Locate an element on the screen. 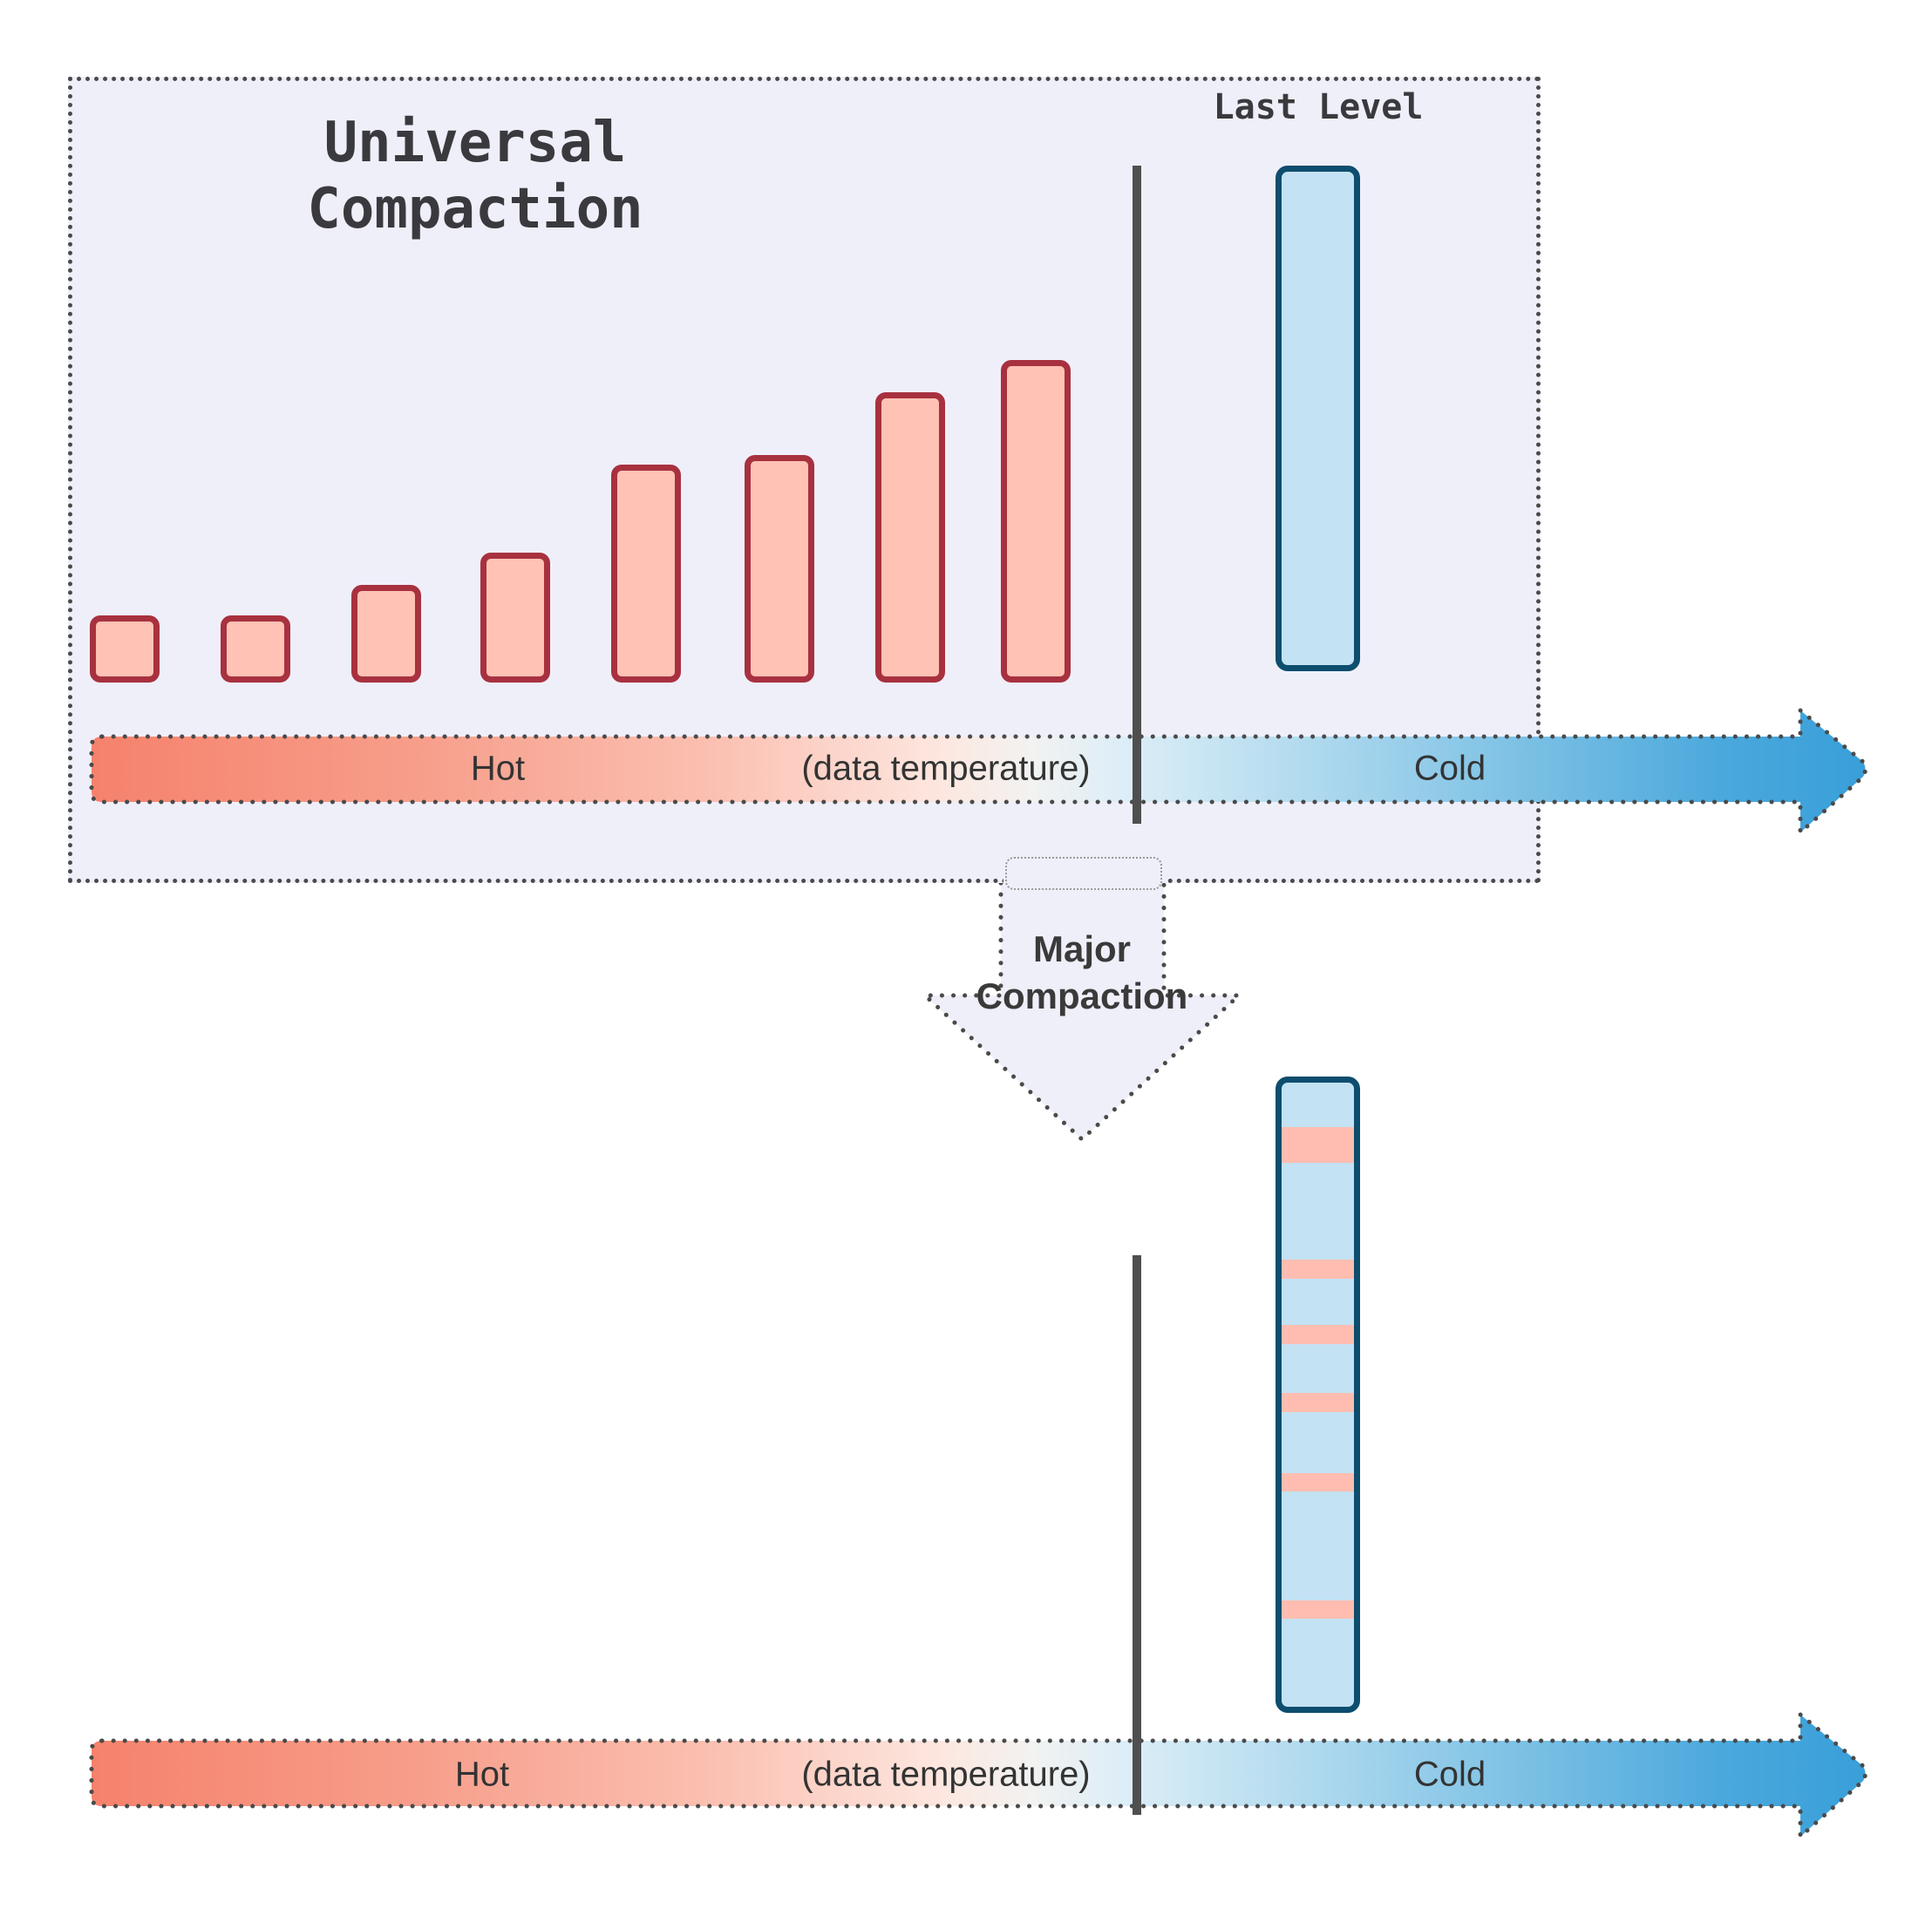 The width and height of the screenshot is (1932, 1909). last-level-label: Last Level is located at coordinates (1318, 107).